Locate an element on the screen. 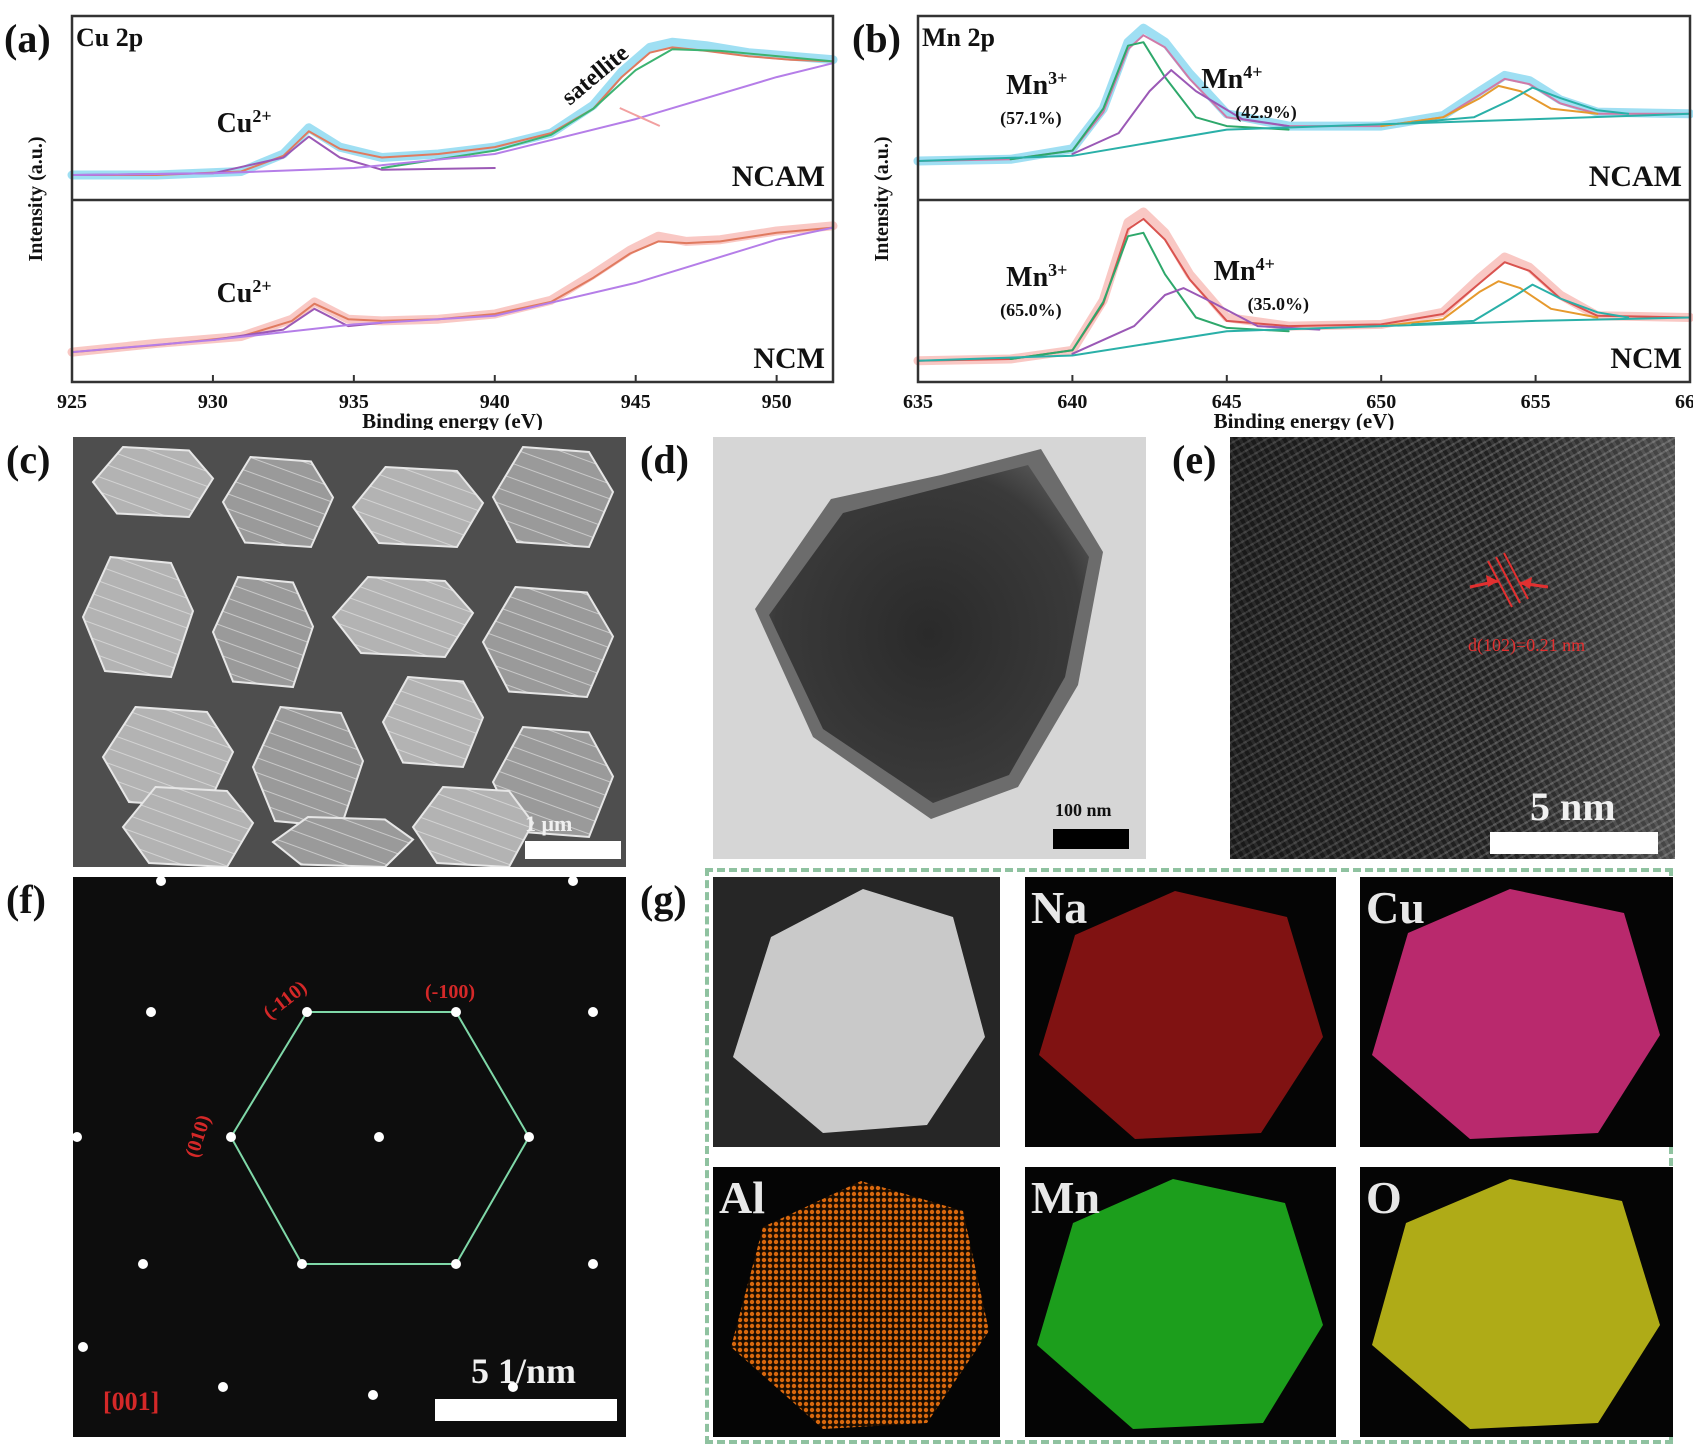 This screenshot has height=1454, width=1693. x-tick-label: 650 is located at coordinates (1381, 402).